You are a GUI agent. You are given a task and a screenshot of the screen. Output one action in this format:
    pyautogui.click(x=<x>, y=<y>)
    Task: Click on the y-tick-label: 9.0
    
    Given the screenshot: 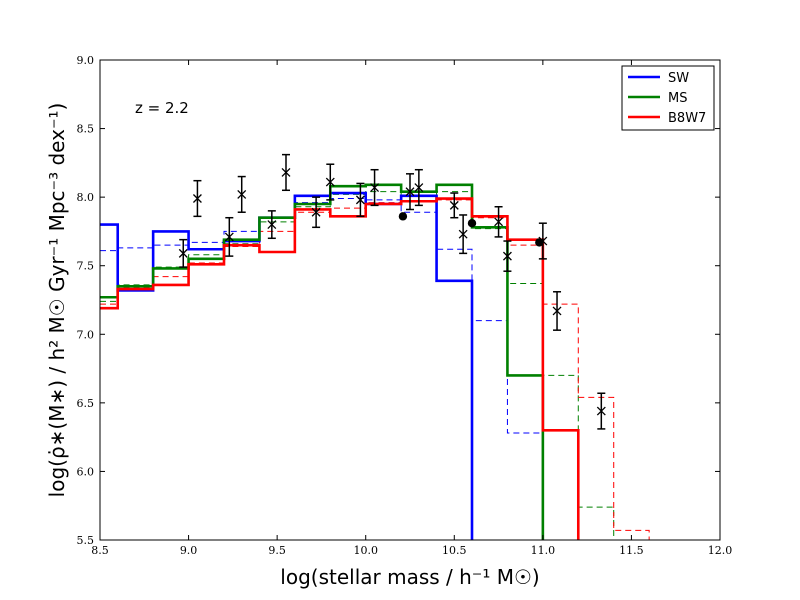 What is the action you would take?
    pyautogui.click(x=86, y=60)
    